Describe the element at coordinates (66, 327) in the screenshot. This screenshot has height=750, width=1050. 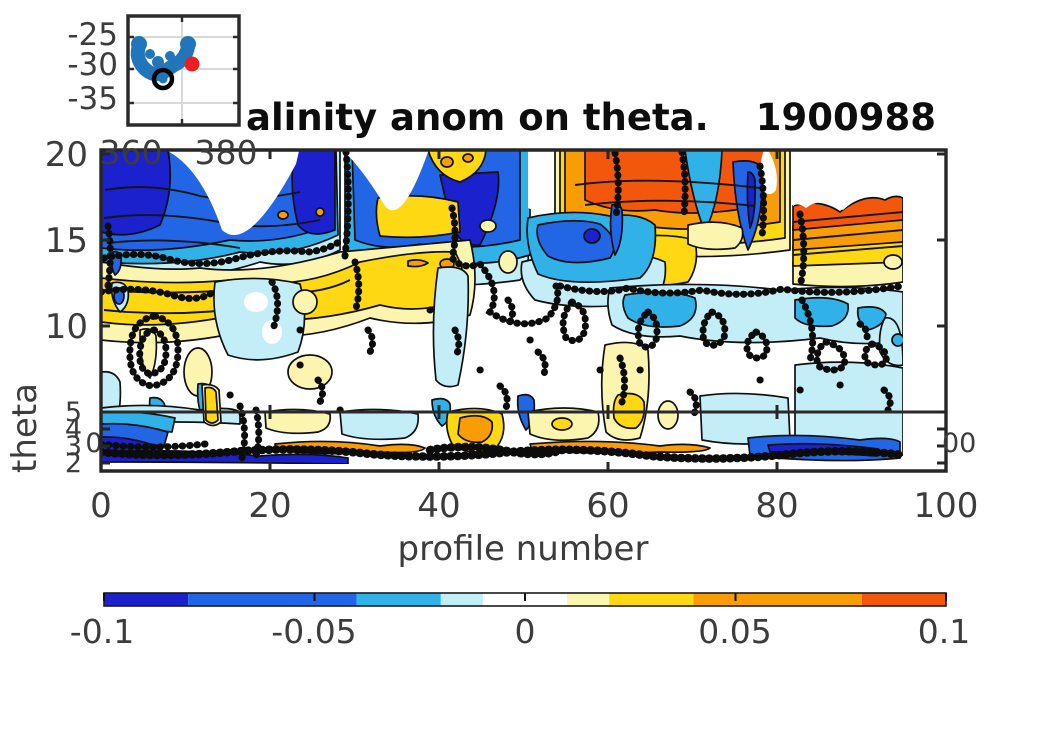
I see `y-tick-10: 10` at that location.